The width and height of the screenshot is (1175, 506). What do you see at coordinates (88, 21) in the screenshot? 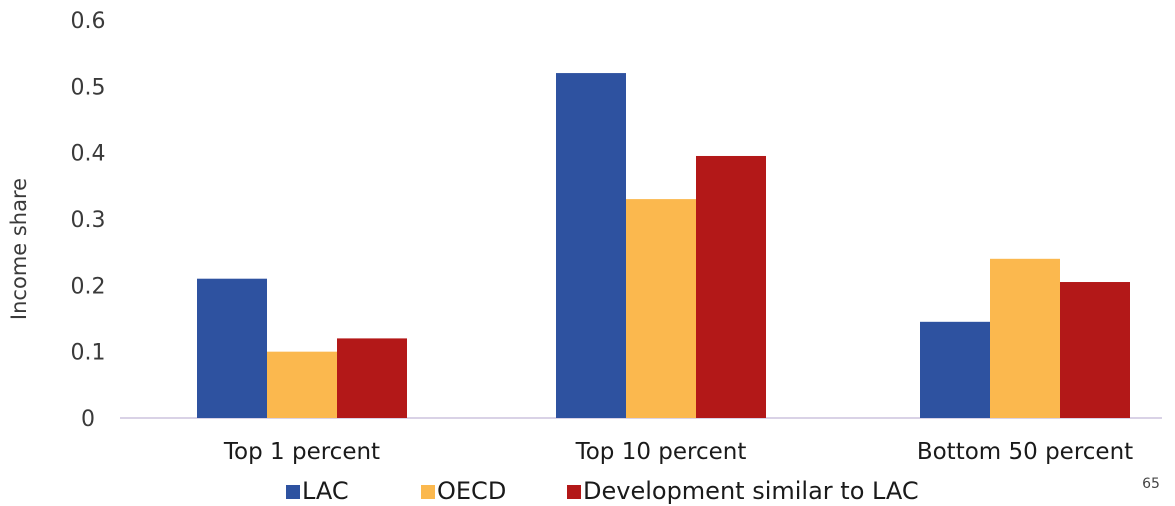
I see `y-tick-label: 0.6` at bounding box center [88, 21].